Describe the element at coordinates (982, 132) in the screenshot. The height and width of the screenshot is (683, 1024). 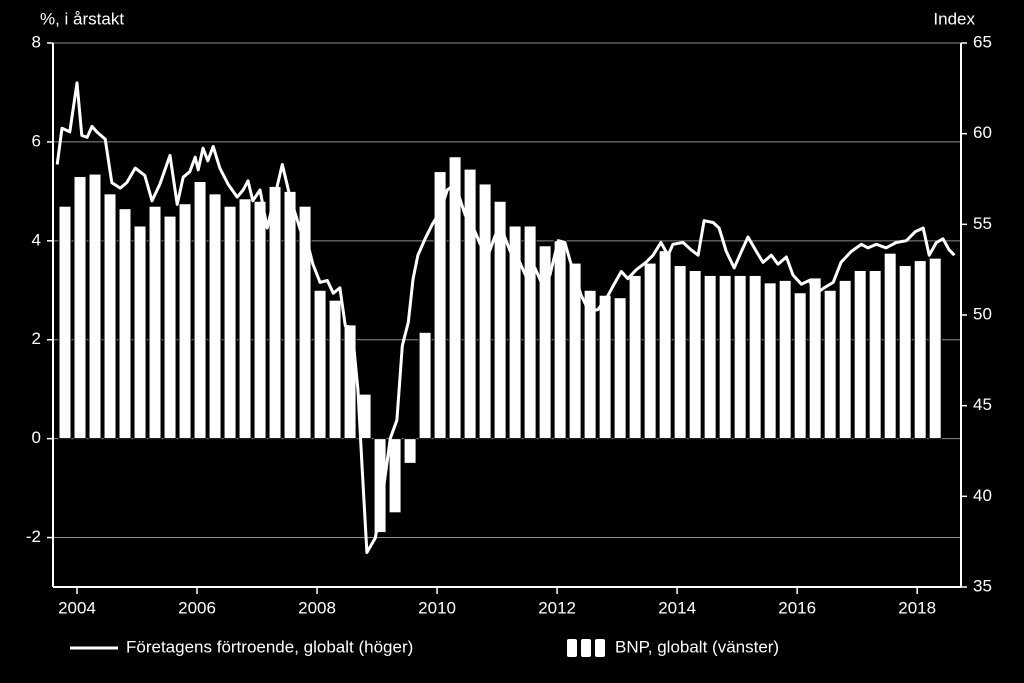
I see `y2-tick-label: 60` at that location.